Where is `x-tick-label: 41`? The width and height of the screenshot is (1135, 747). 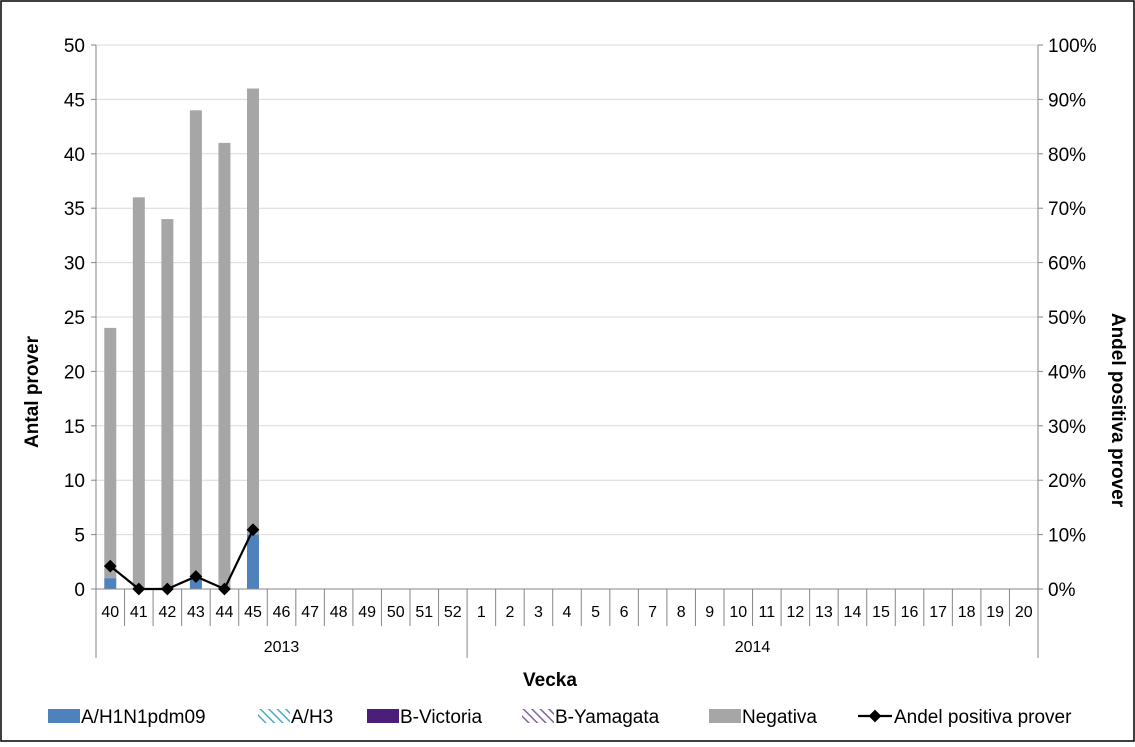
x-tick-label: 41 is located at coordinates (139, 612).